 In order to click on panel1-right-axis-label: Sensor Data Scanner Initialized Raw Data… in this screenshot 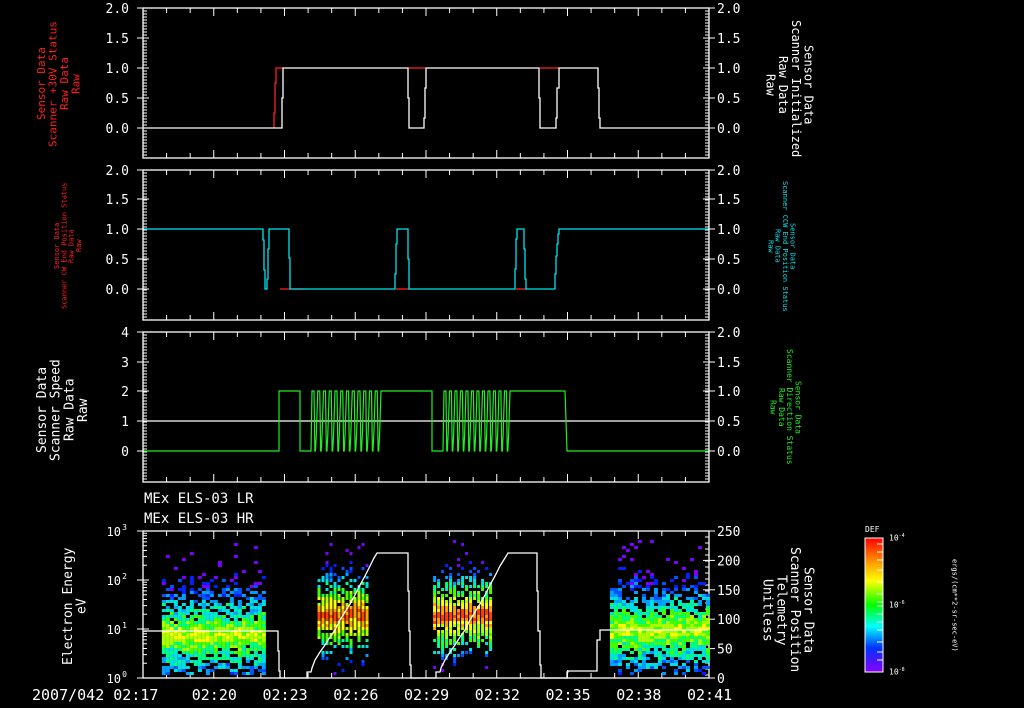, I will do `click(789, 89)`.